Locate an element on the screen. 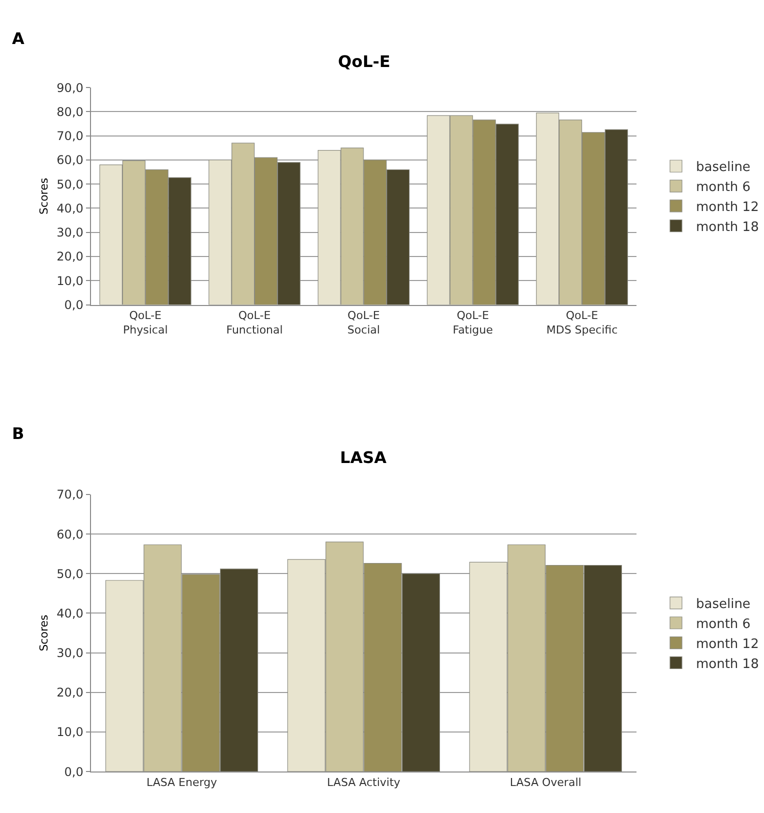  text: A is located at coordinates (18, 38).